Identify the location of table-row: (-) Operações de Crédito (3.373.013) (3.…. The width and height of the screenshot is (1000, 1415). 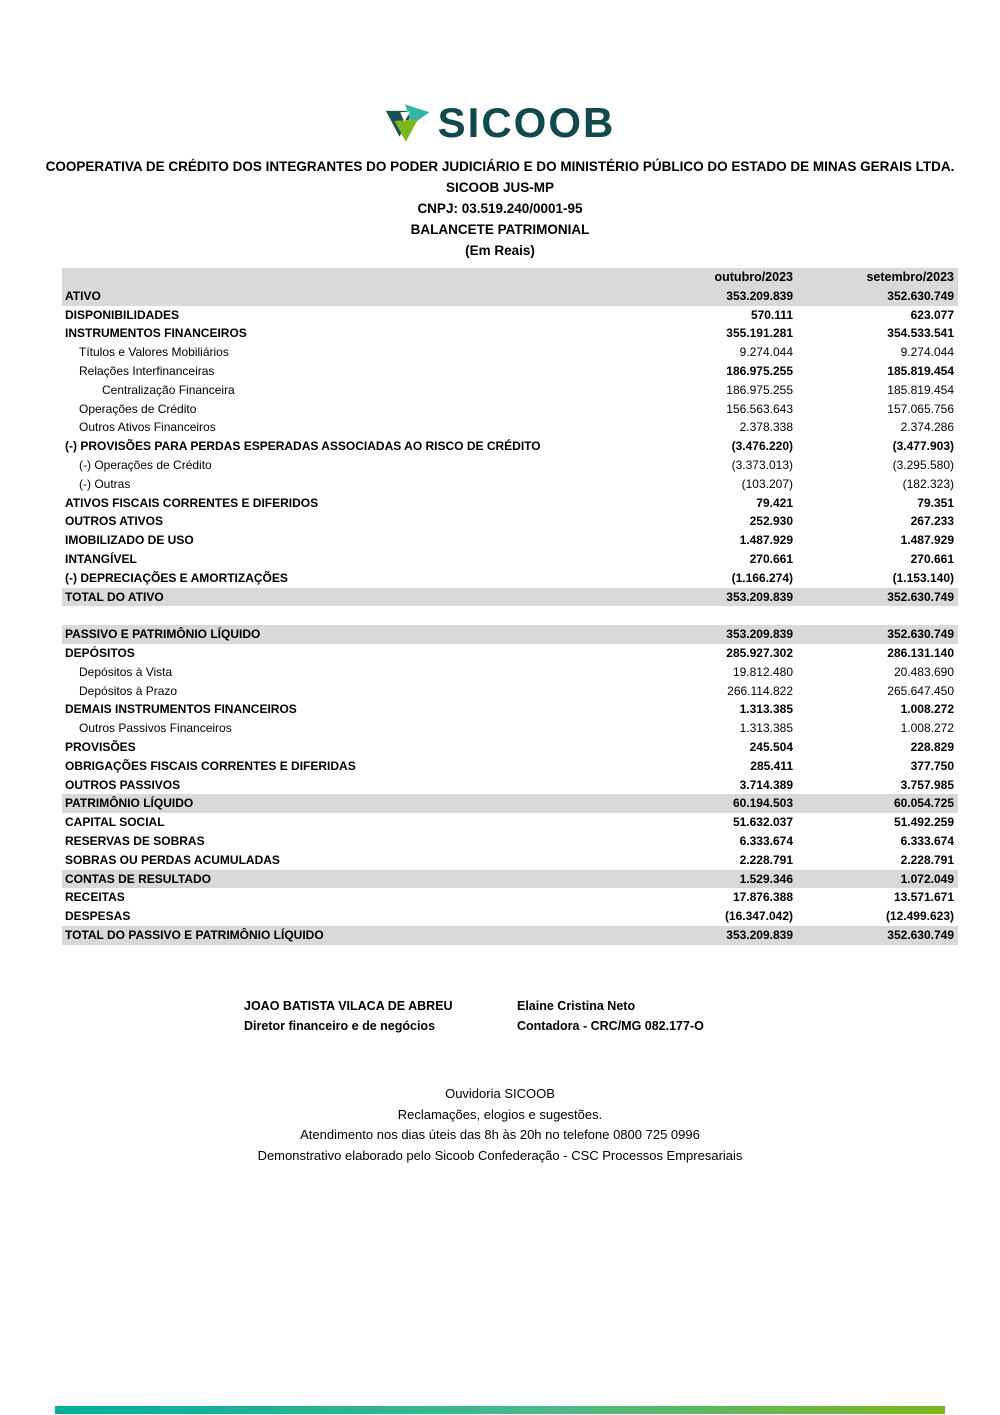
(510, 465).